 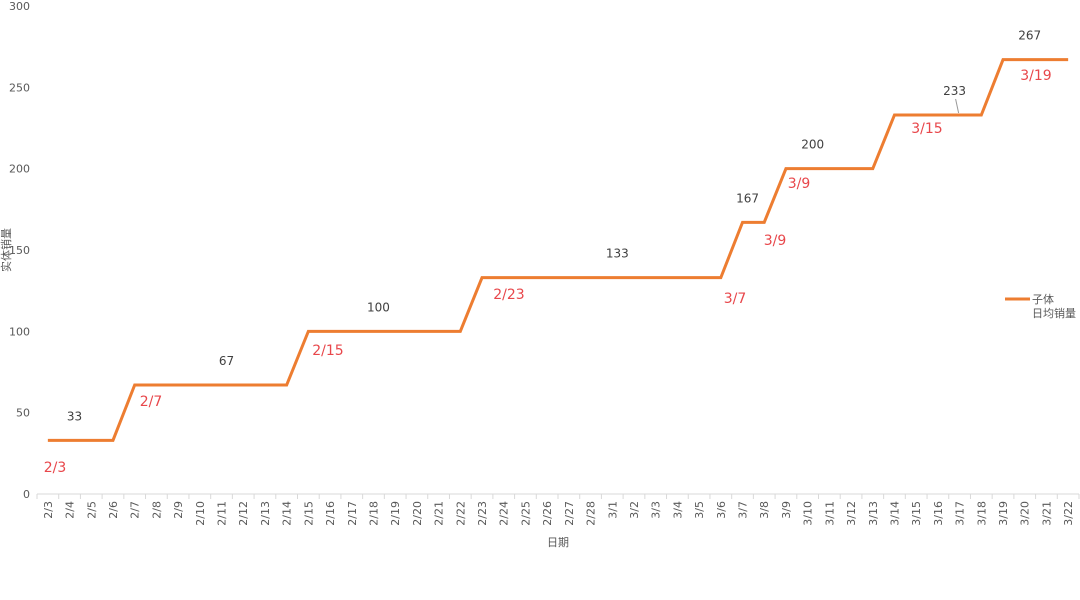 I want to click on x-tick-label: 2/6, so click(x=113, y=510).